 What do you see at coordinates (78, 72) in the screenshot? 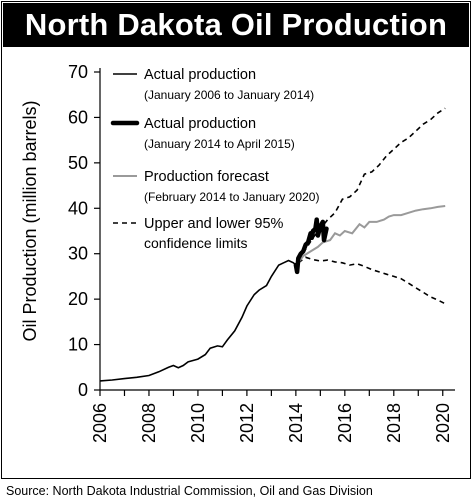
I see `y-tick-label: 70` at bounding box center [78, 72].